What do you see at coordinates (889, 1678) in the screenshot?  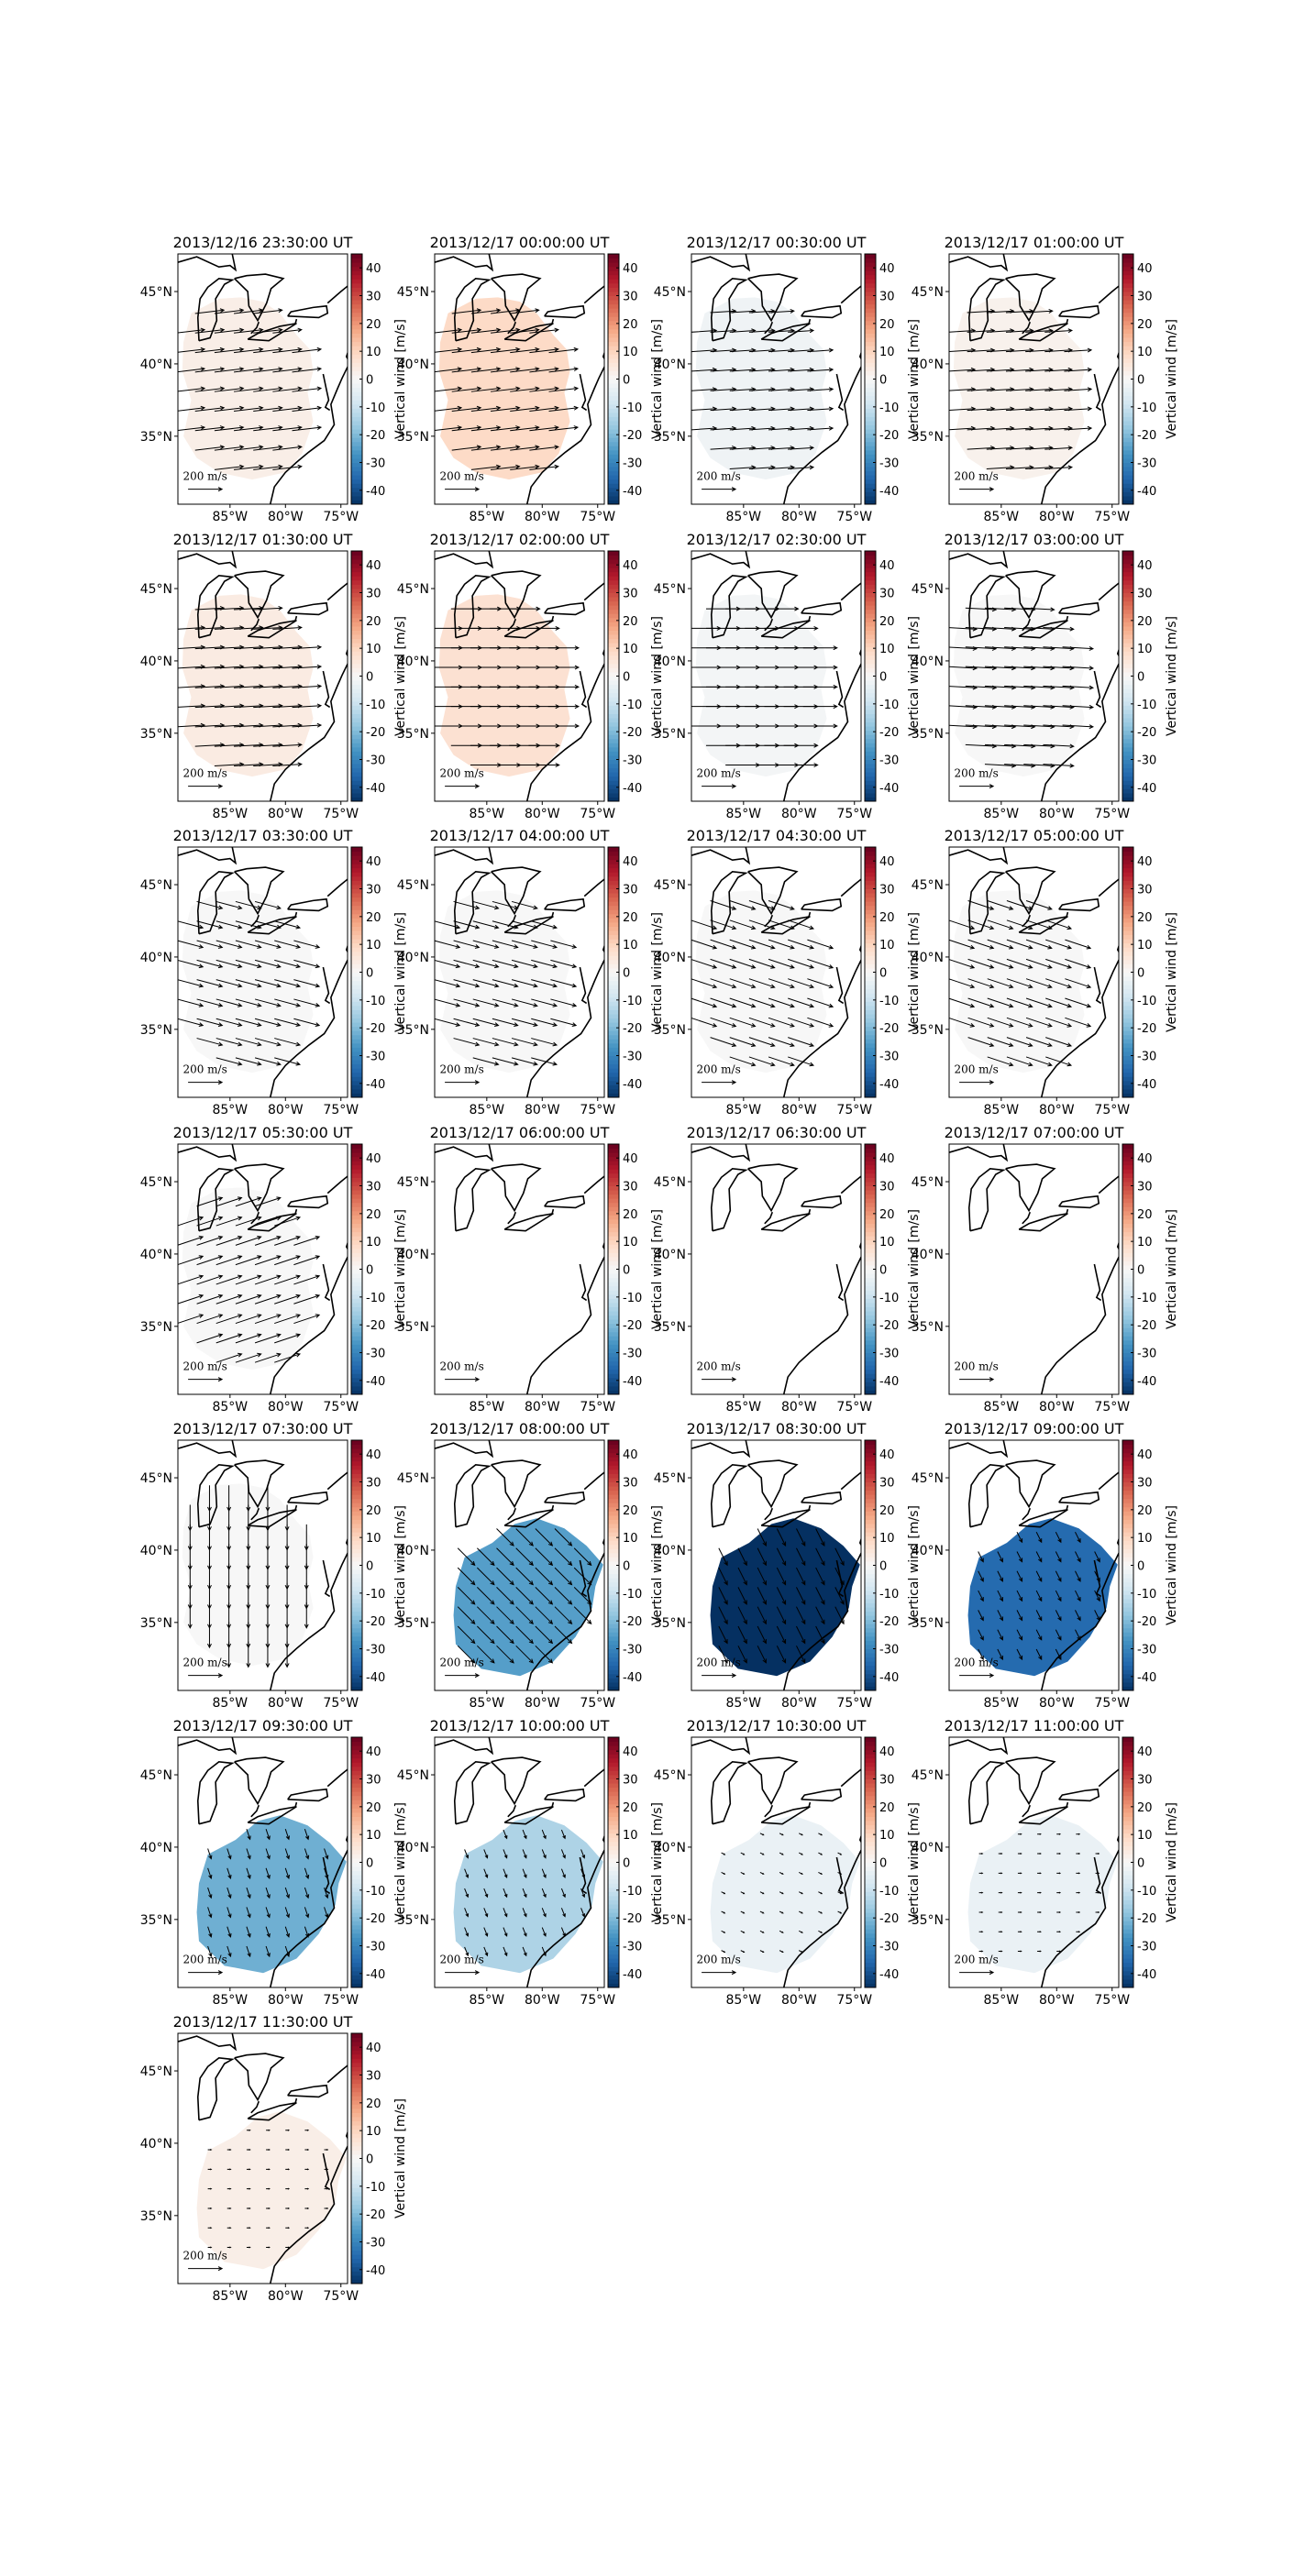 I see `colorbar-tick-label: -40` at bounding box center [889, 1678].